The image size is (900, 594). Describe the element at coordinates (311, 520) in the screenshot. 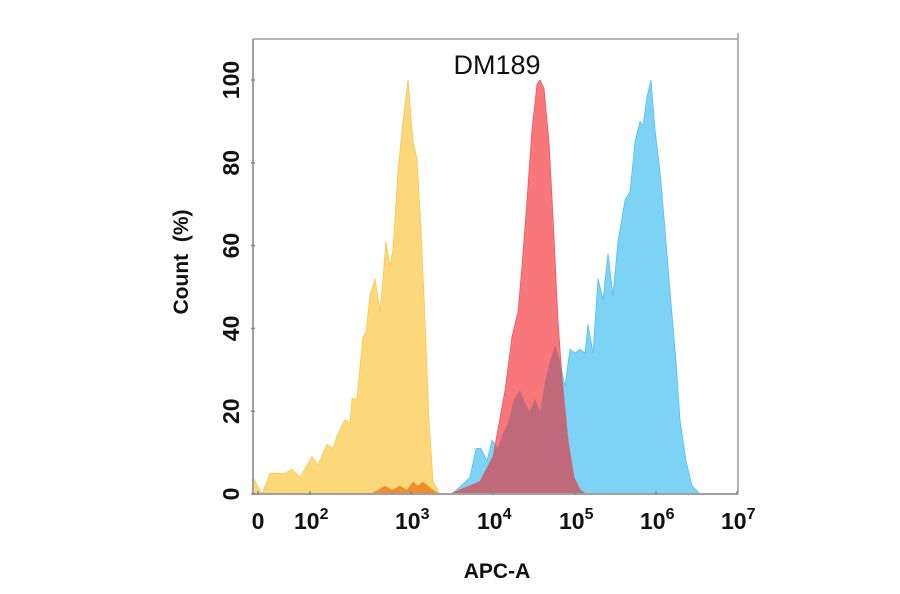

I see `x-tick-label: 10²` at that location.